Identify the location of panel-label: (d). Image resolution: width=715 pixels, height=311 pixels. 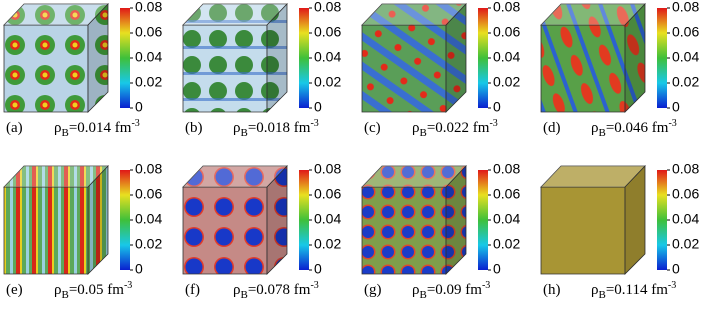
(552, 128).